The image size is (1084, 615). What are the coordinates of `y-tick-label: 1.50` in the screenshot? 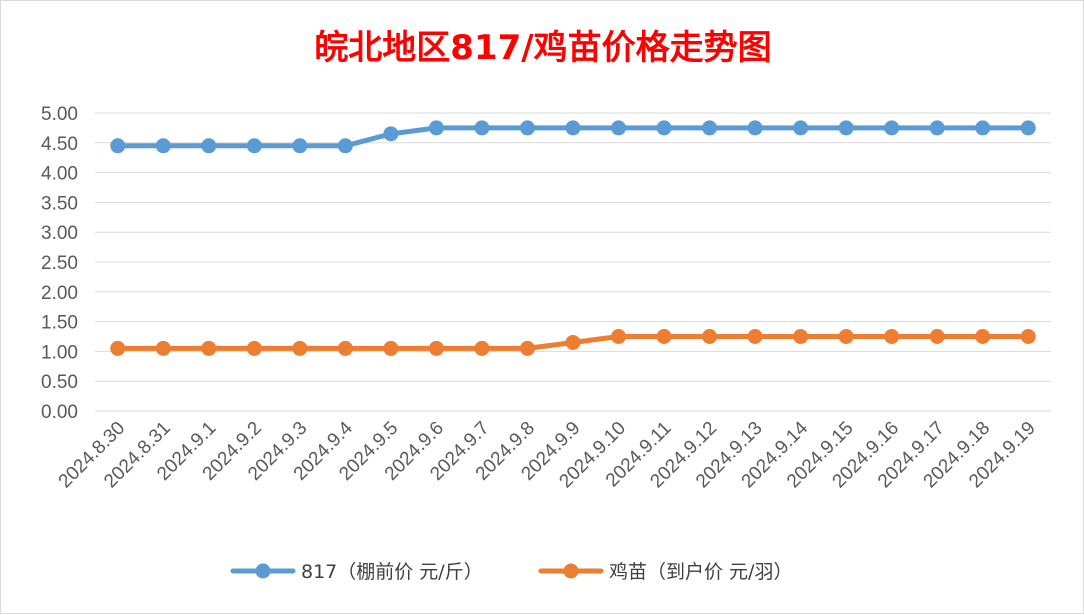 It's located at (59, 323).